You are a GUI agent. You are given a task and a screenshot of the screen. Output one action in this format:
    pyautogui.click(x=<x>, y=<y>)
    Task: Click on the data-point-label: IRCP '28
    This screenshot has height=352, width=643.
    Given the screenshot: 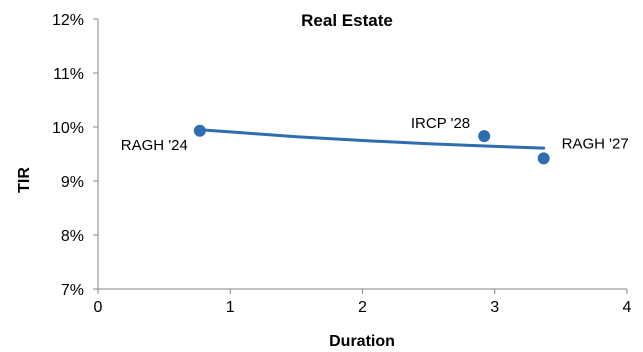 What is the action you would take?
    pyautogui.click(x=440, y=123)
    